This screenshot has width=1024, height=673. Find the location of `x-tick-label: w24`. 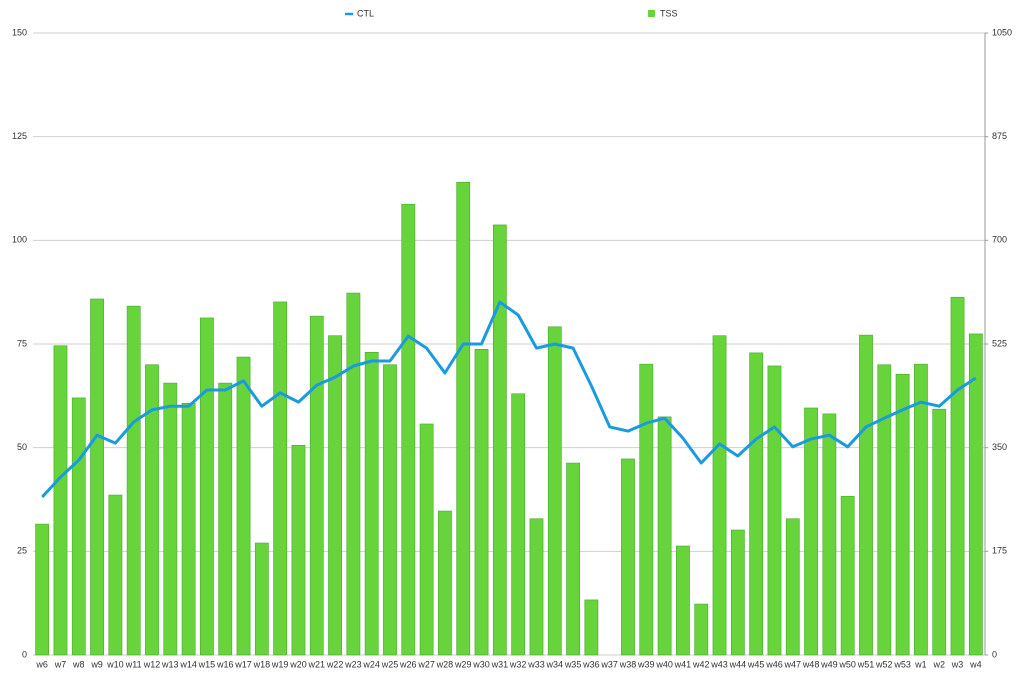

x-tick-label: w24 is located at coordinates (371, 664).